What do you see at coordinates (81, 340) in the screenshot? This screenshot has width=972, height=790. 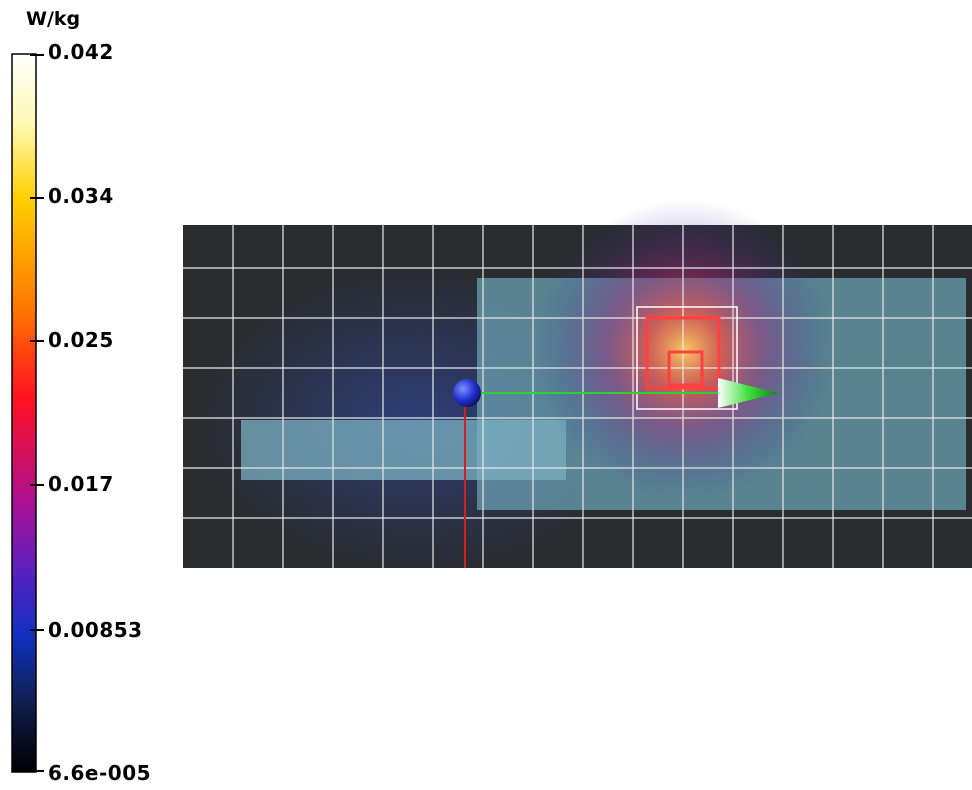 I see `colorbar-label: 0.025` at bounding box center [81, 340].